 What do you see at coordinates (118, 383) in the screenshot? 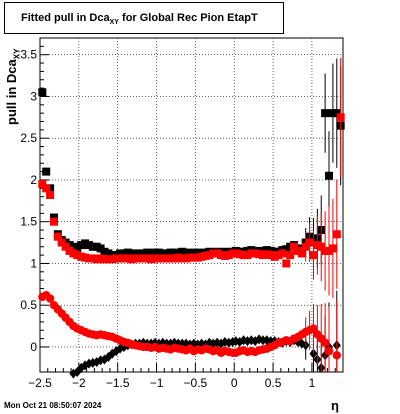
I see `x-tick-label: −1.5` at bounding box center [118, 383].